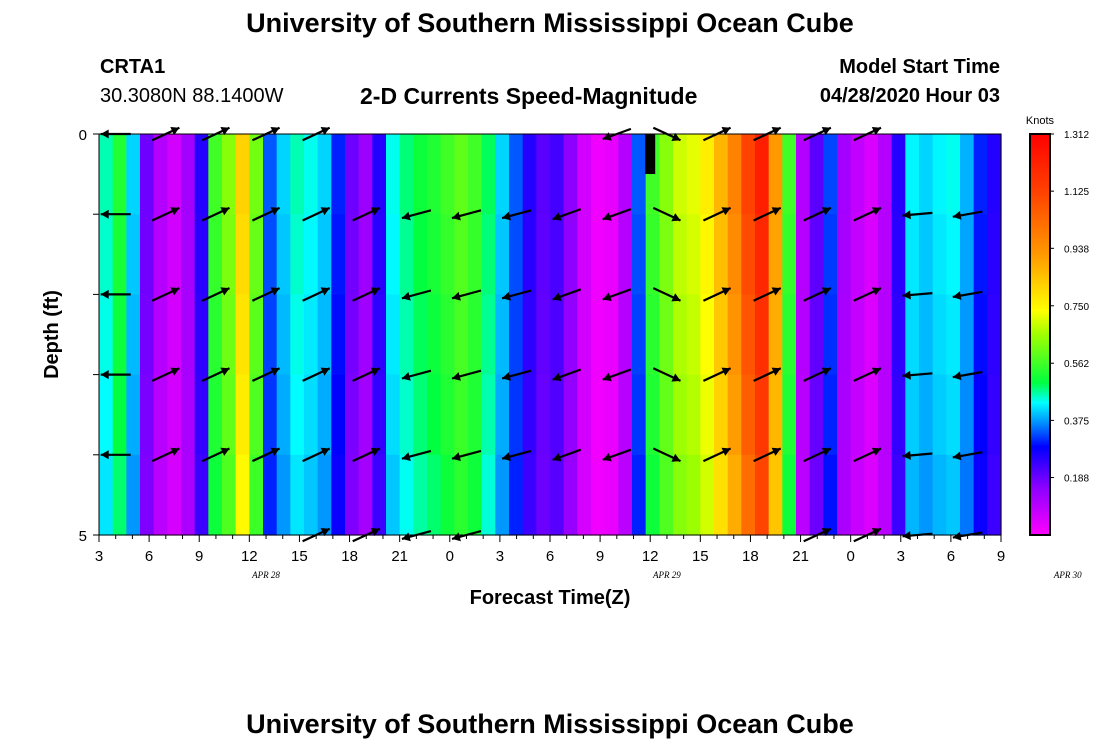 The height and width of the screenshot is (750, 1100). Describe the element at coordinates (1040, 121) in the screenshot. I see `colorbar-title: Knots` at that location.